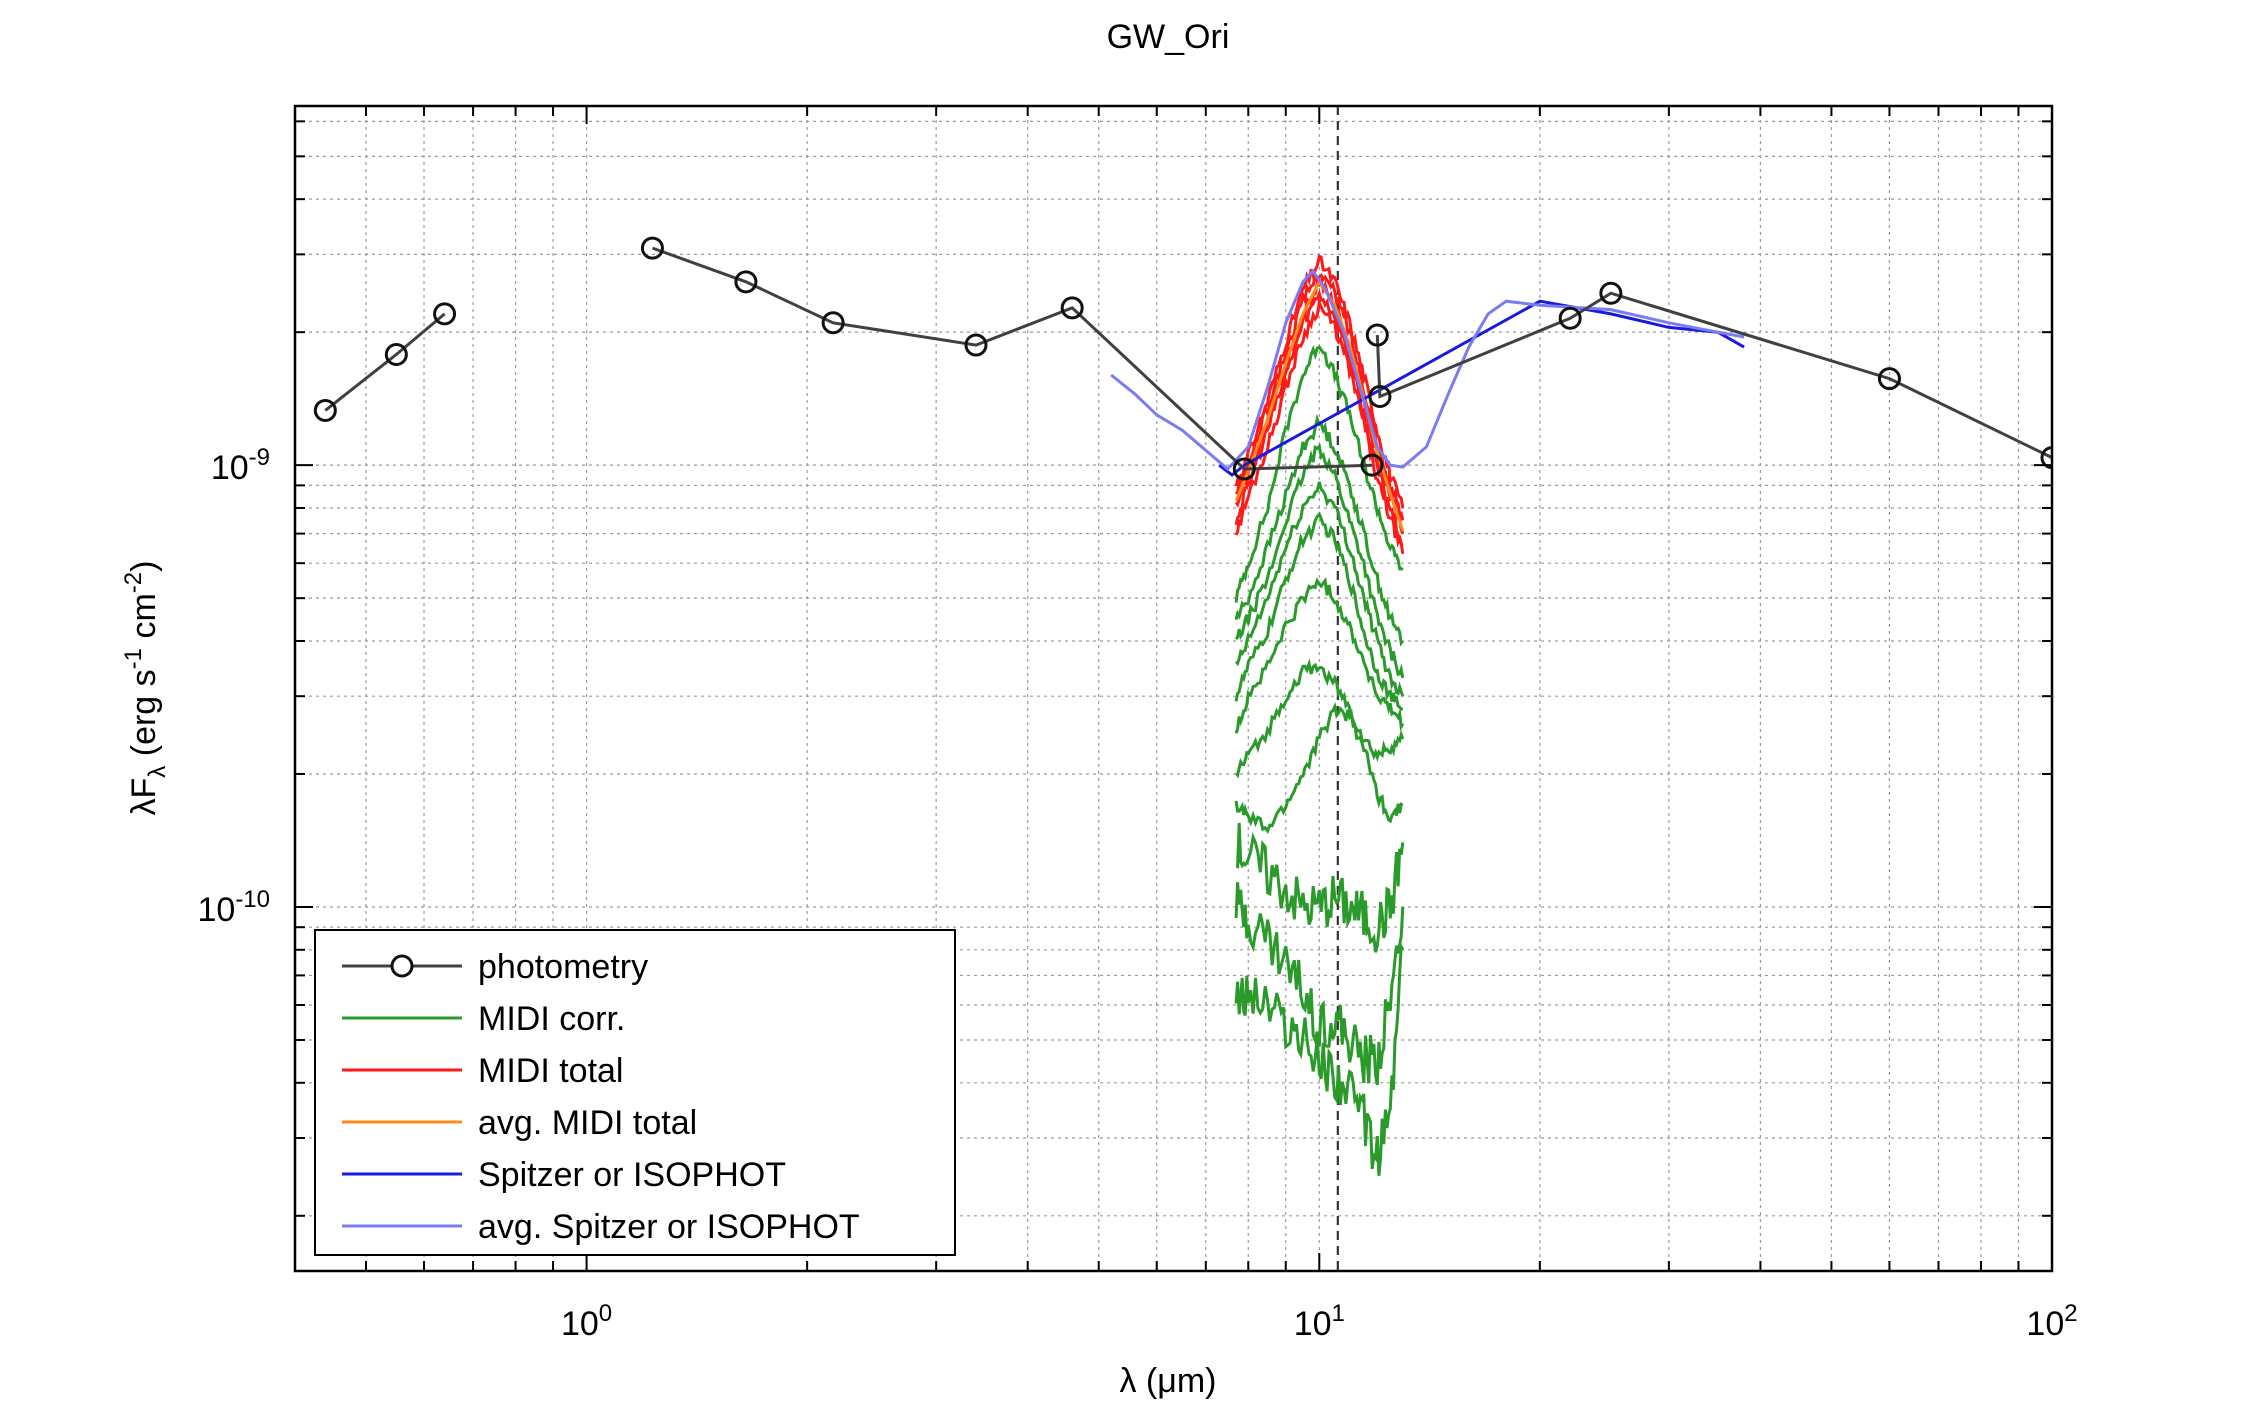 Image resolution: width=2248 pixels, height=1419 pixels. Describe the element at coordinates (402, 966) in the screenshot. I see `legend-marker-photometry` at that location.